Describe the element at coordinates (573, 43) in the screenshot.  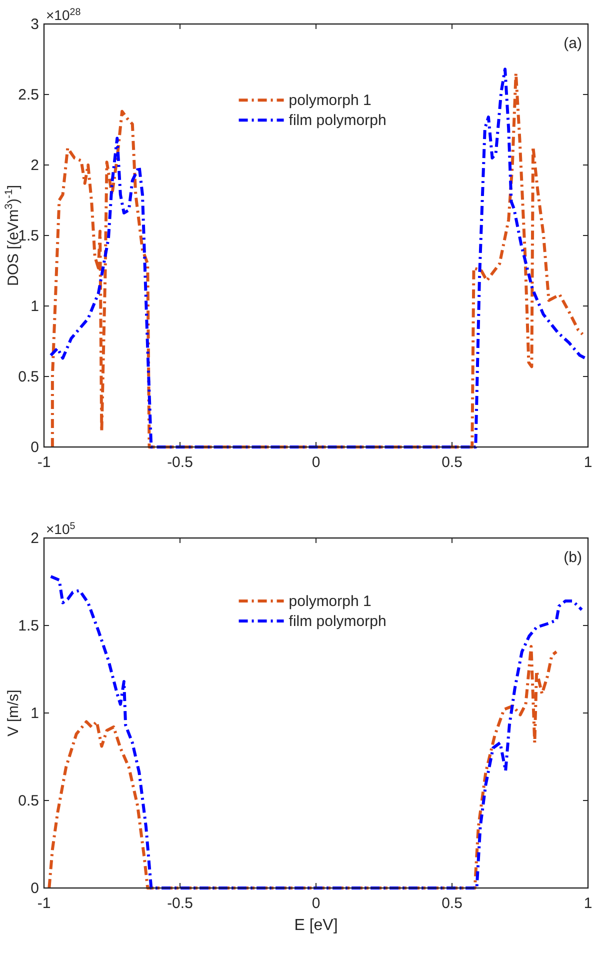
I see `annotation: (a)` at that location.